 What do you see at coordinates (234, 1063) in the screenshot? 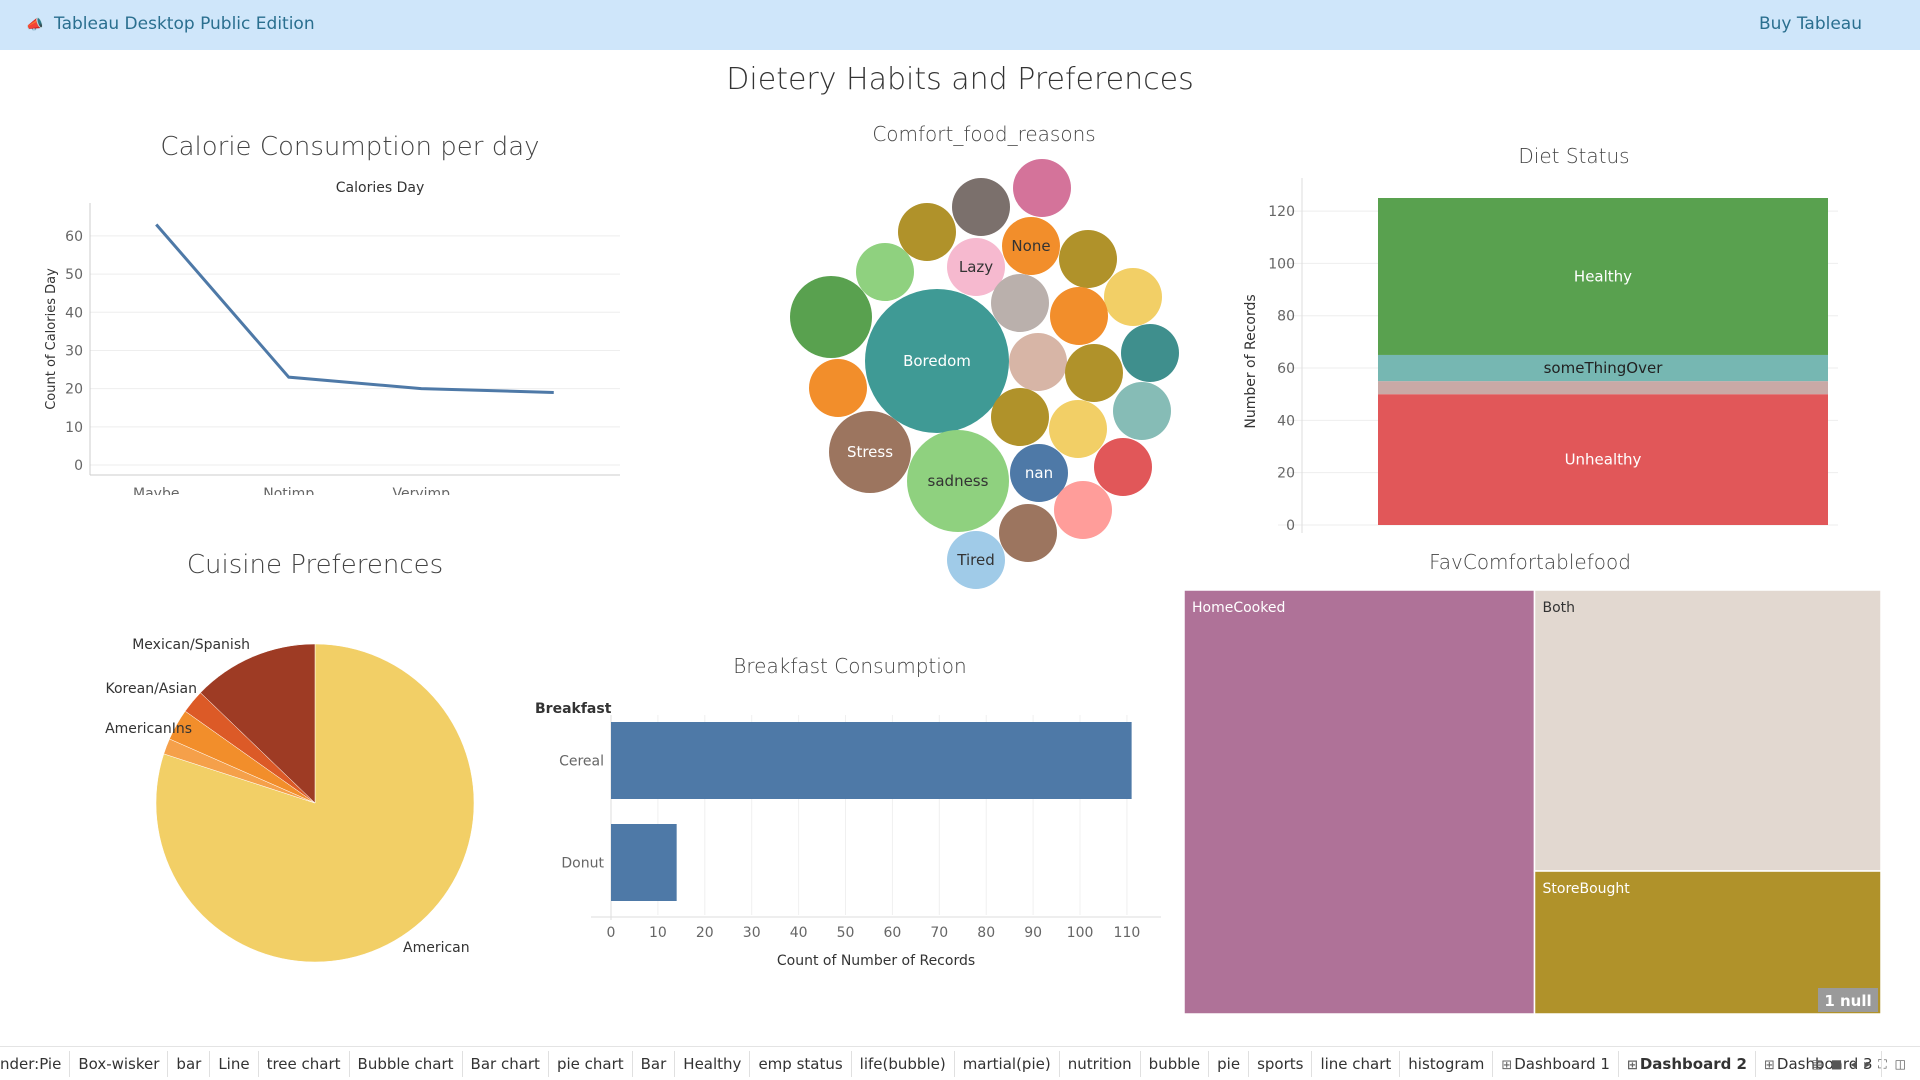
I see `sheet-tab: Line` at bounding box center [234, 1063].